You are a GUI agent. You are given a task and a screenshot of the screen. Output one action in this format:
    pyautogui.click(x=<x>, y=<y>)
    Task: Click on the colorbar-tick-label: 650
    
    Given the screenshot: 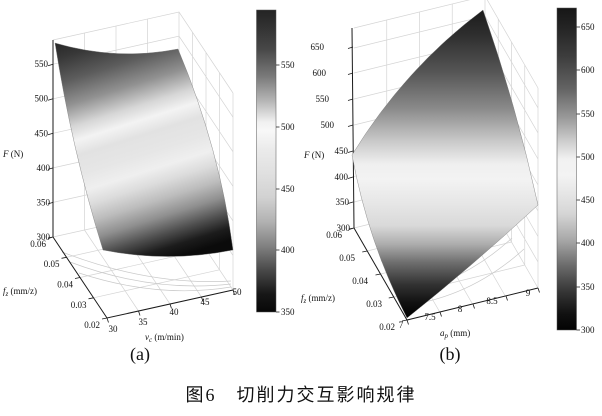 What is the action you would take?
    pyautogui.click(x=588, y=27)
    